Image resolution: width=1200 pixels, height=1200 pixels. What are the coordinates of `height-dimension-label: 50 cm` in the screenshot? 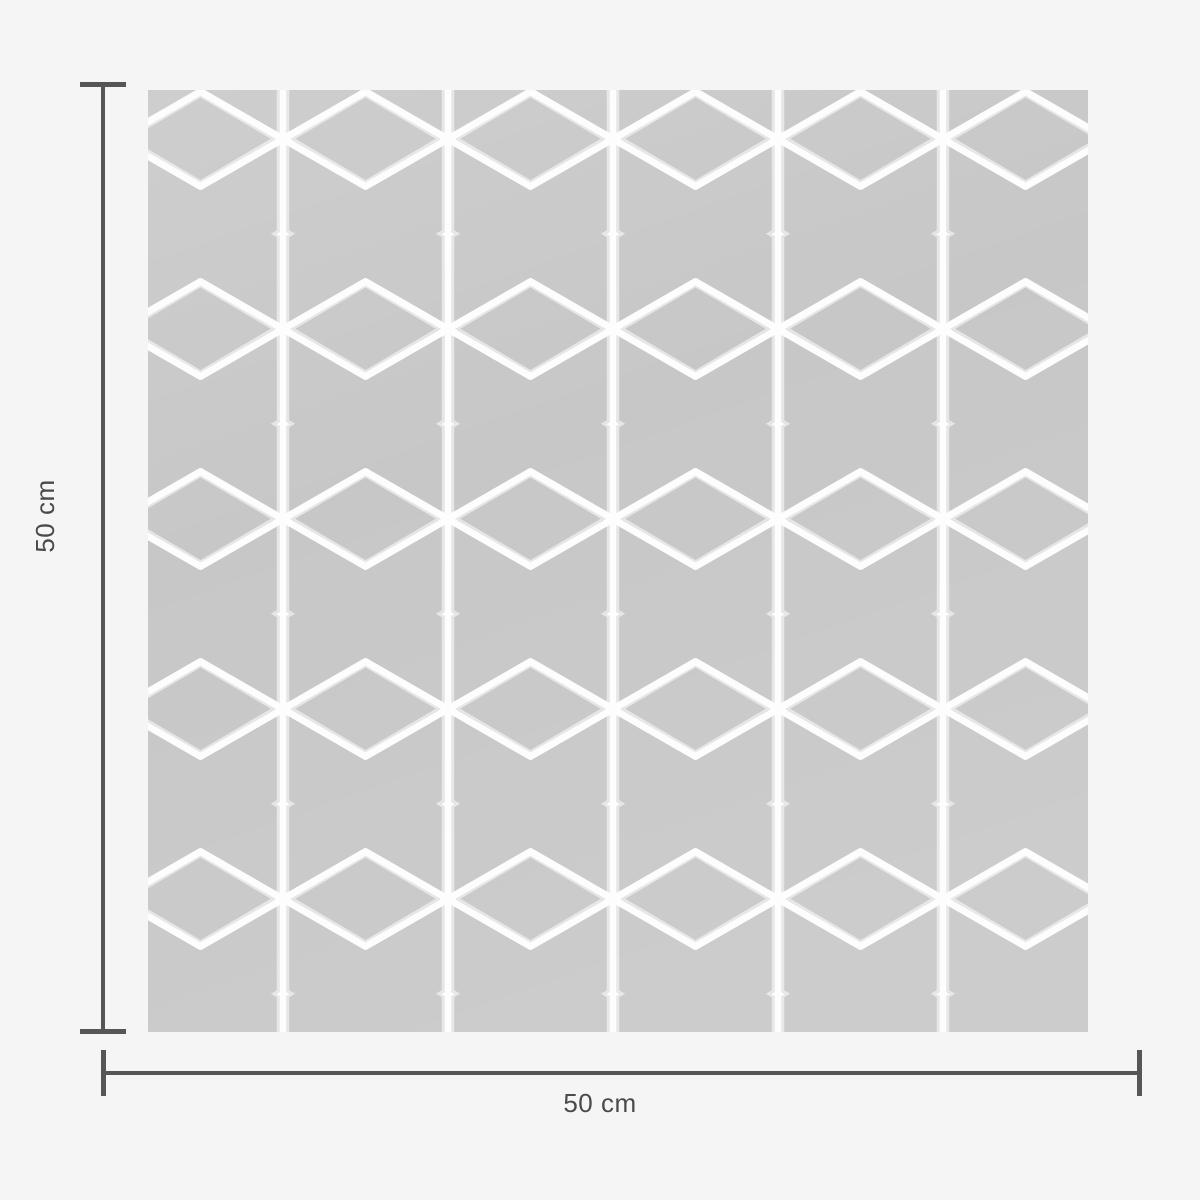 It's located at (45, 516).